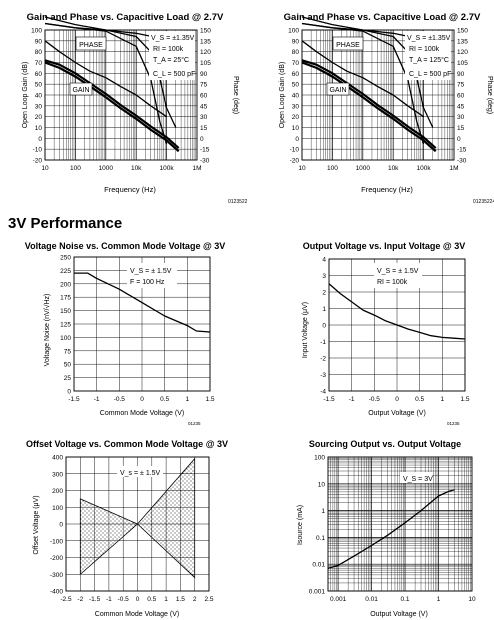 This screenshot has width=494, height=620. What do you see at coordinates (142, 413) in the screenshot?
I see `x-axis-label: Common Mode Voltage (V)` at bounding box center [142, 413].